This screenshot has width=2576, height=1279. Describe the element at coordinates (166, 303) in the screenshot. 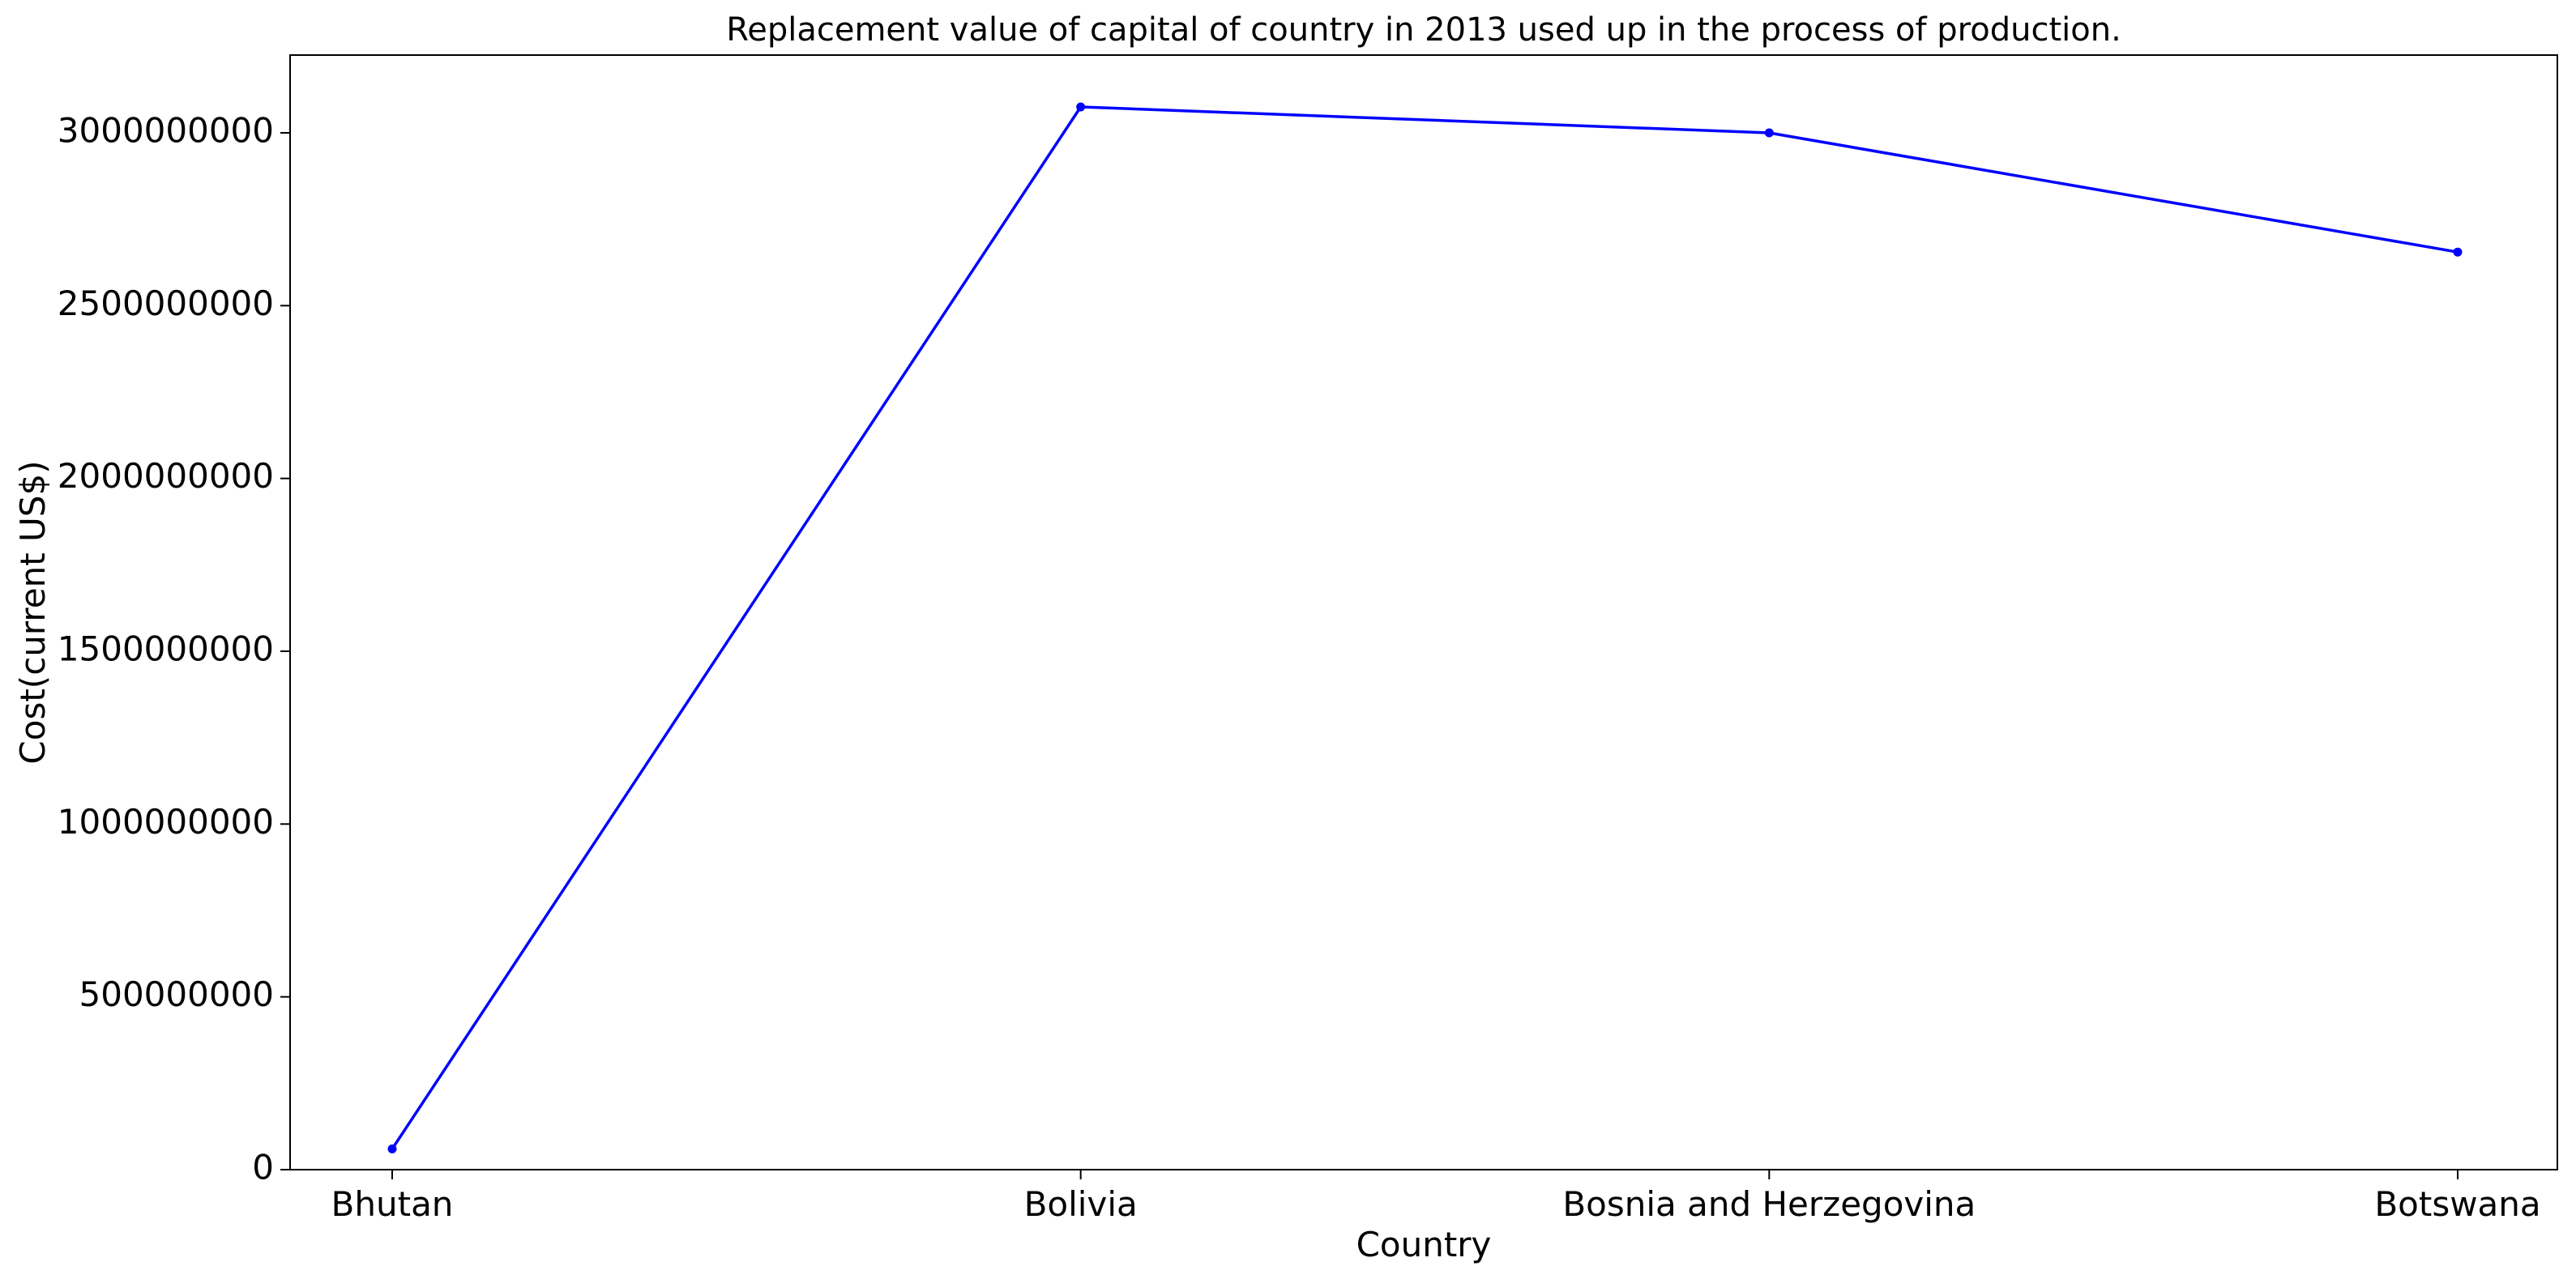

I see `y-tick-label: 2500000000` at that location.